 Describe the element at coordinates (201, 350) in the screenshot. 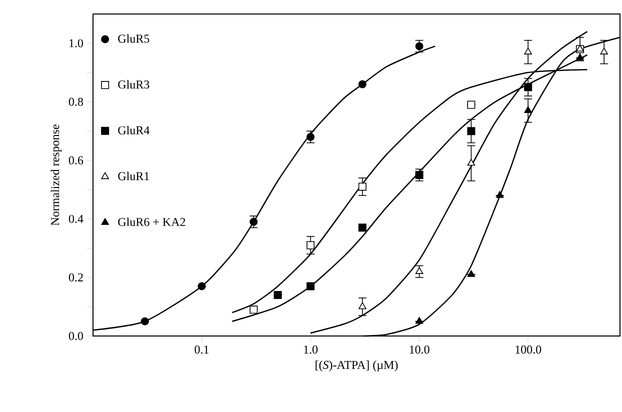

I see `x-tick-label: 0.1` at that location.